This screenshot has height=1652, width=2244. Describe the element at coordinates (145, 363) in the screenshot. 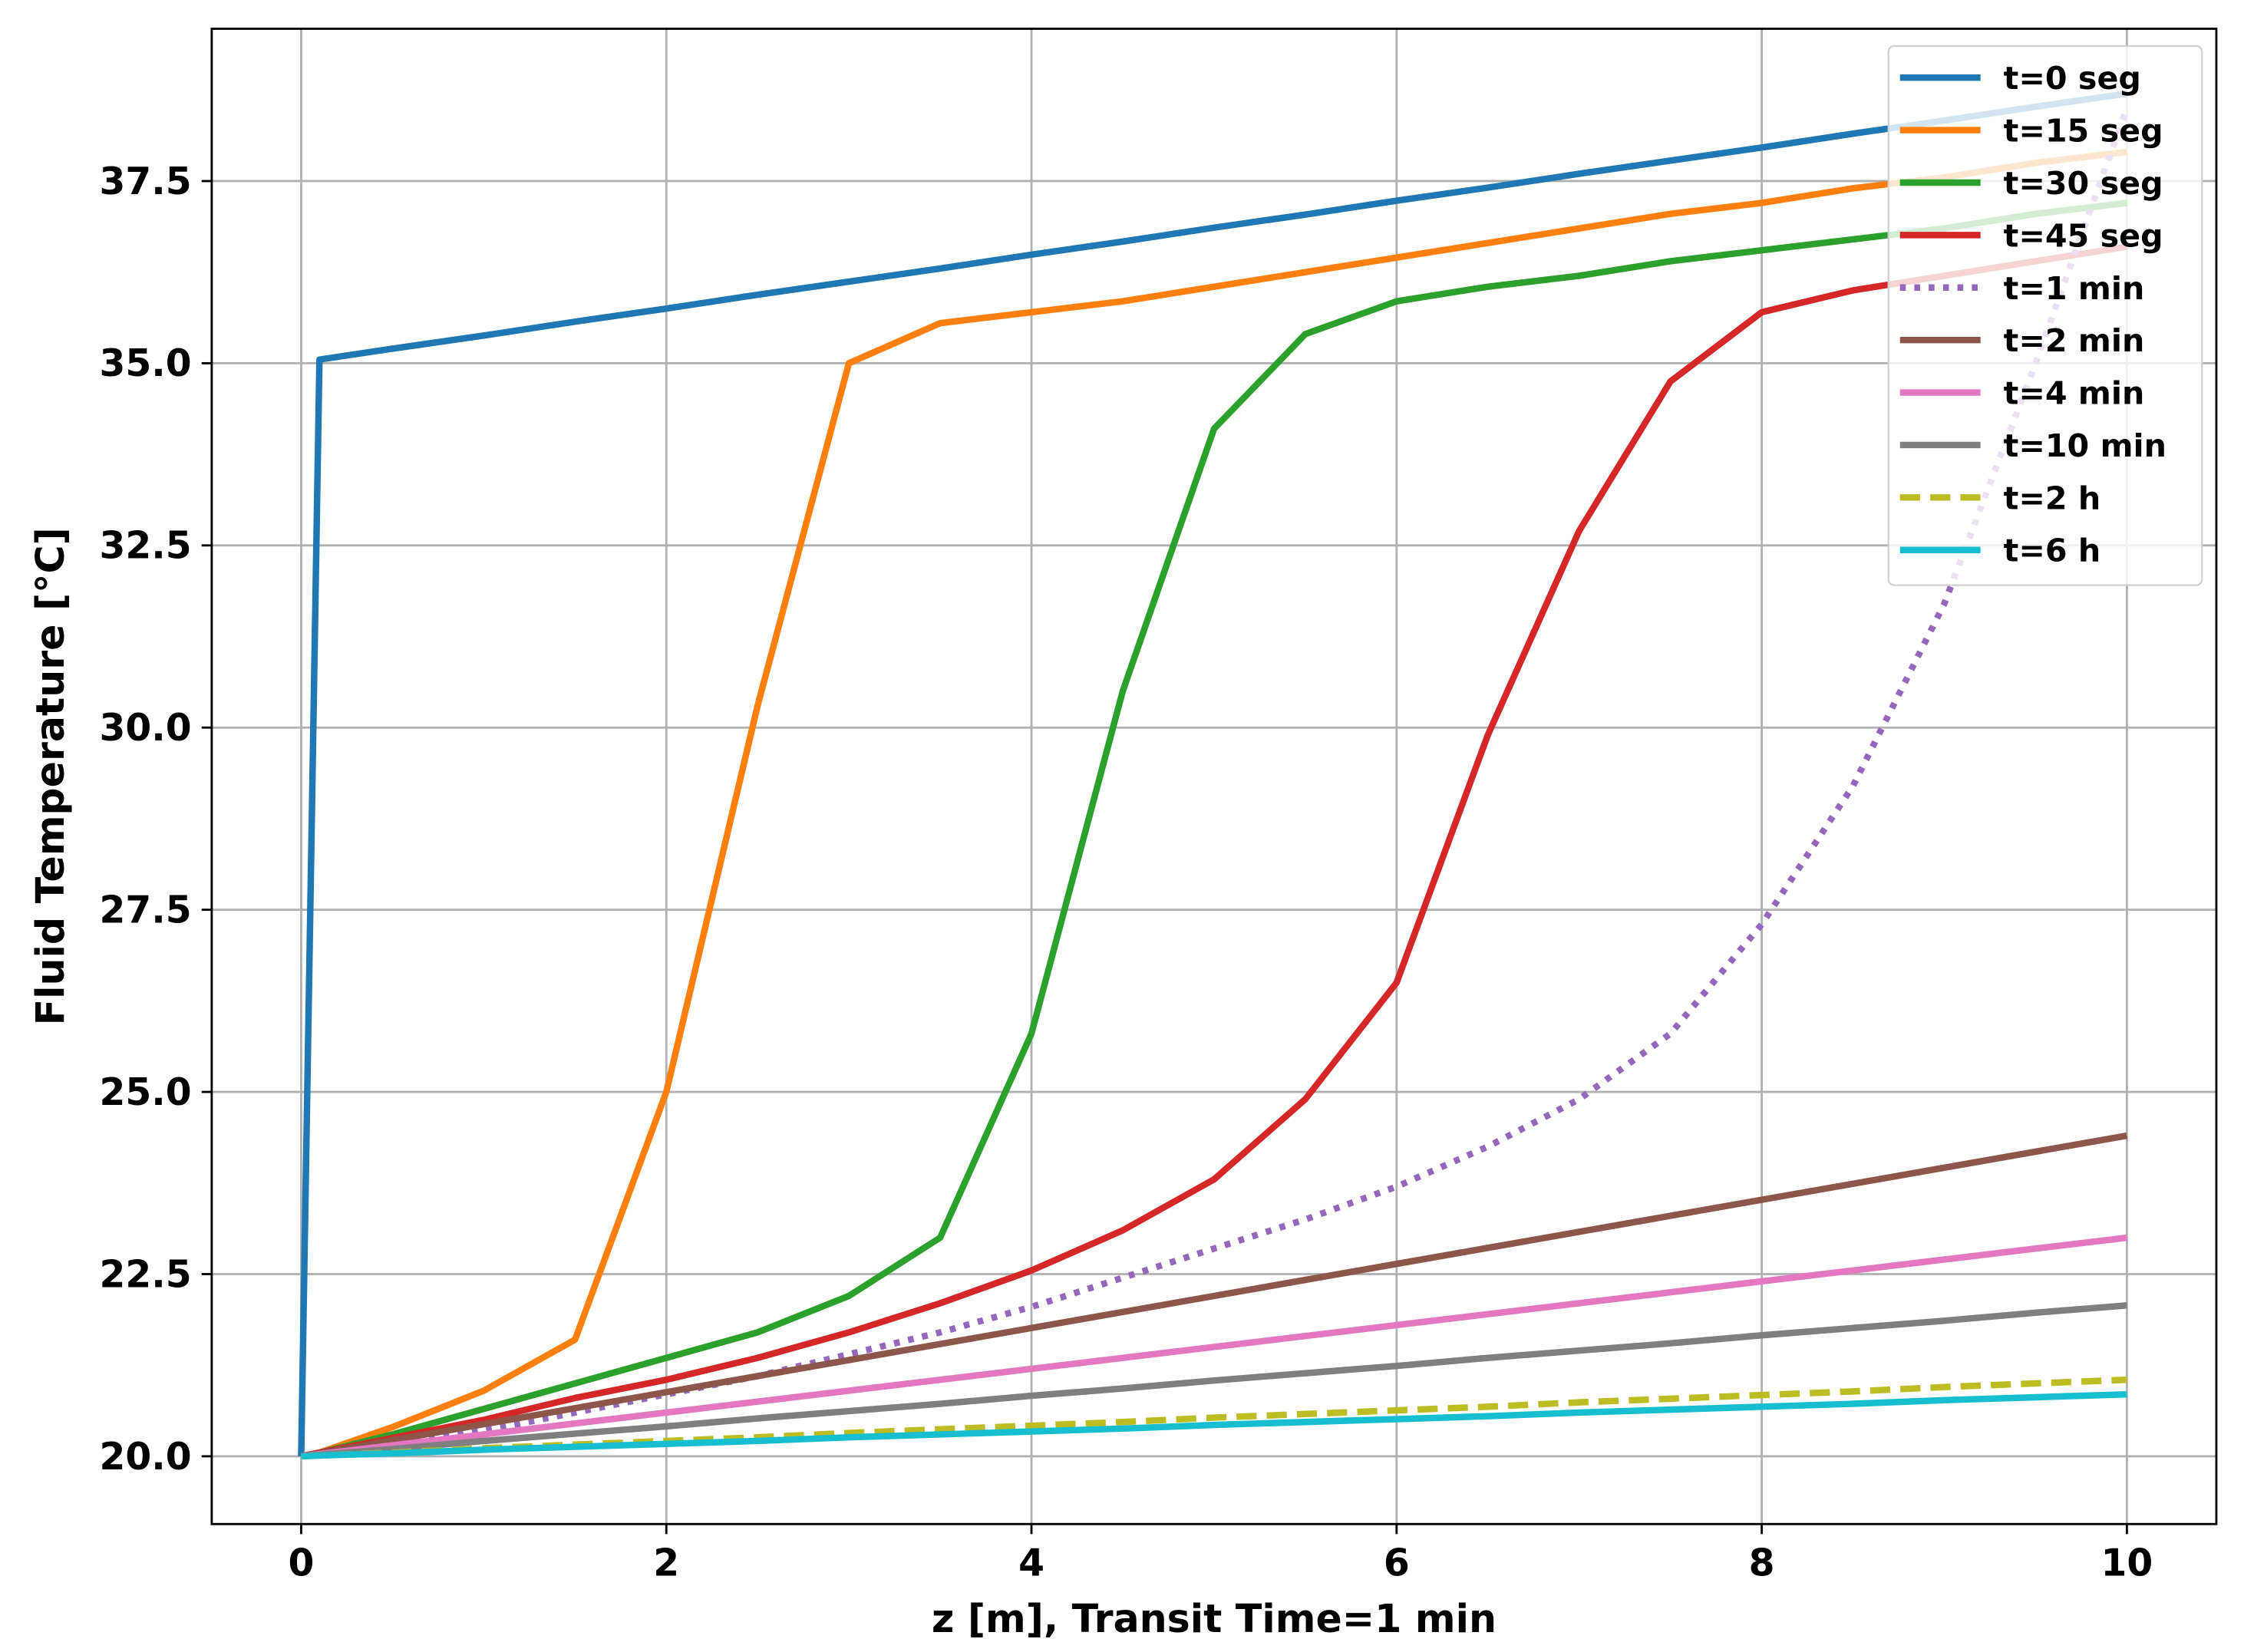

I see `y-tick-label: 35.0` at that location.